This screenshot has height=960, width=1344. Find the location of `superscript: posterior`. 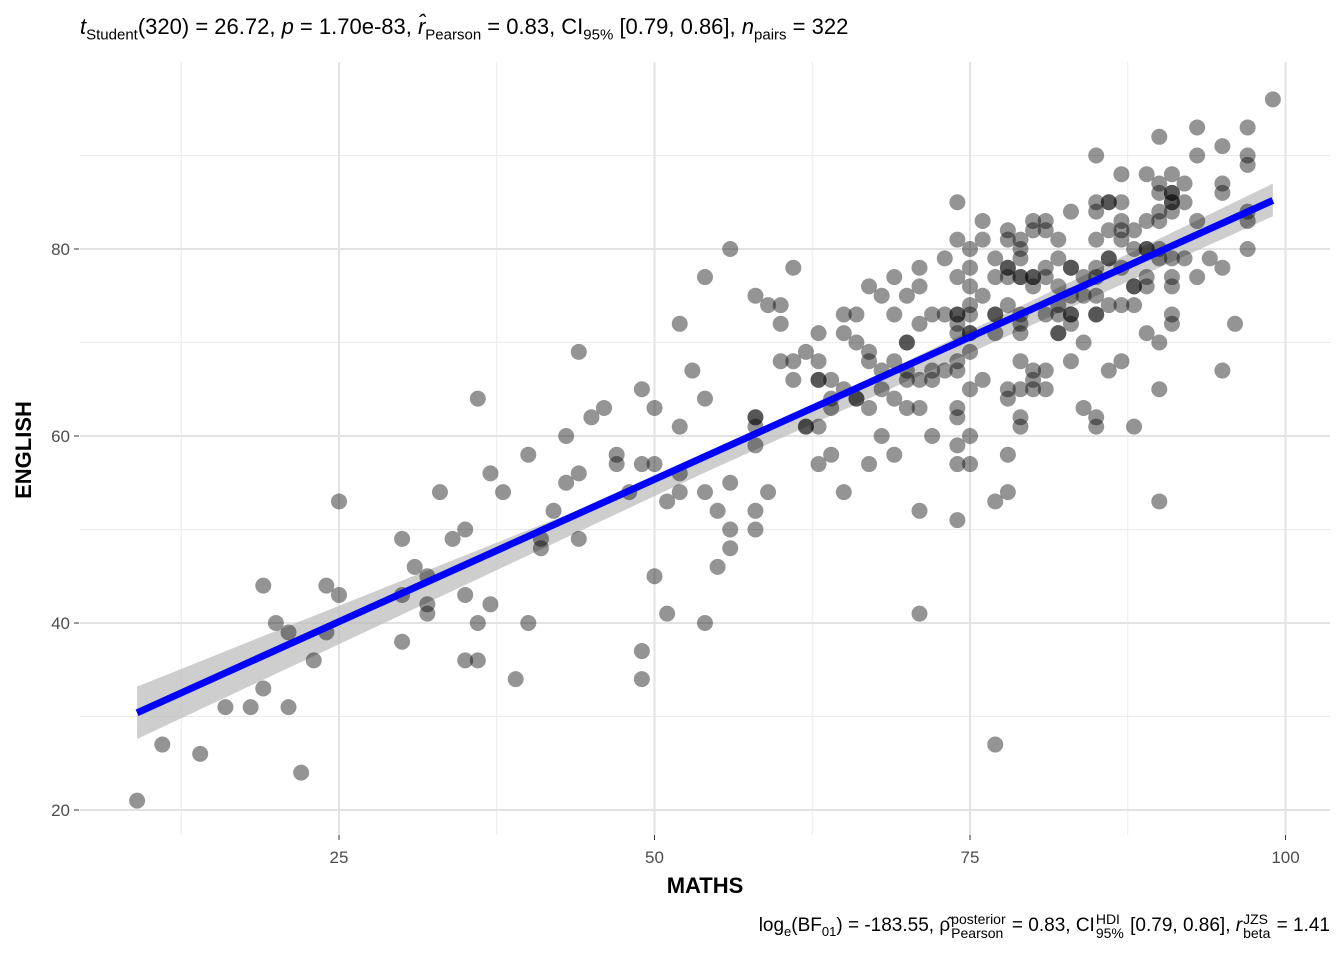

superscript: posterior is located at coordinates (978, 919).